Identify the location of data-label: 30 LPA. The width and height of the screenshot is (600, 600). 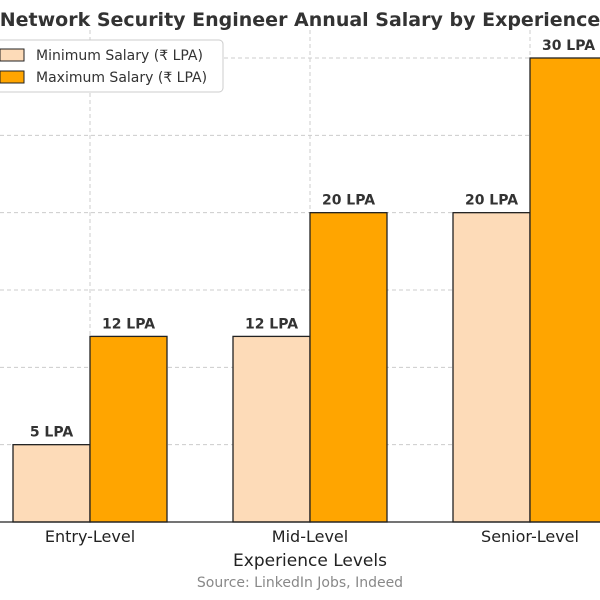
(568, 46).